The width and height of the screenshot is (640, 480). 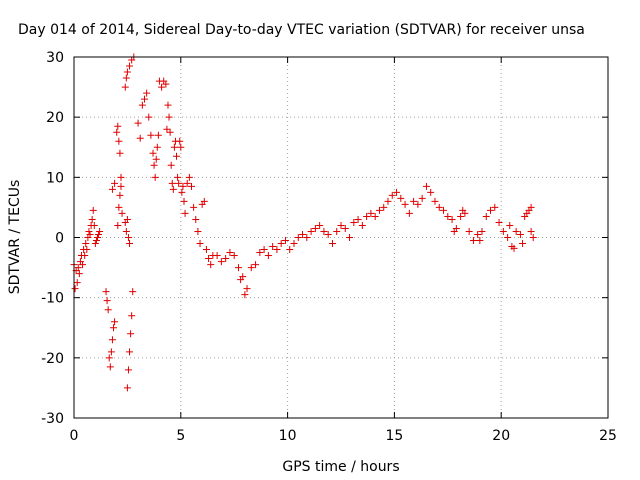 What do you see at coordinates (52, 299) in the screenshot?
I see `y-tick-label: -10` at bounding box center [52, 299].